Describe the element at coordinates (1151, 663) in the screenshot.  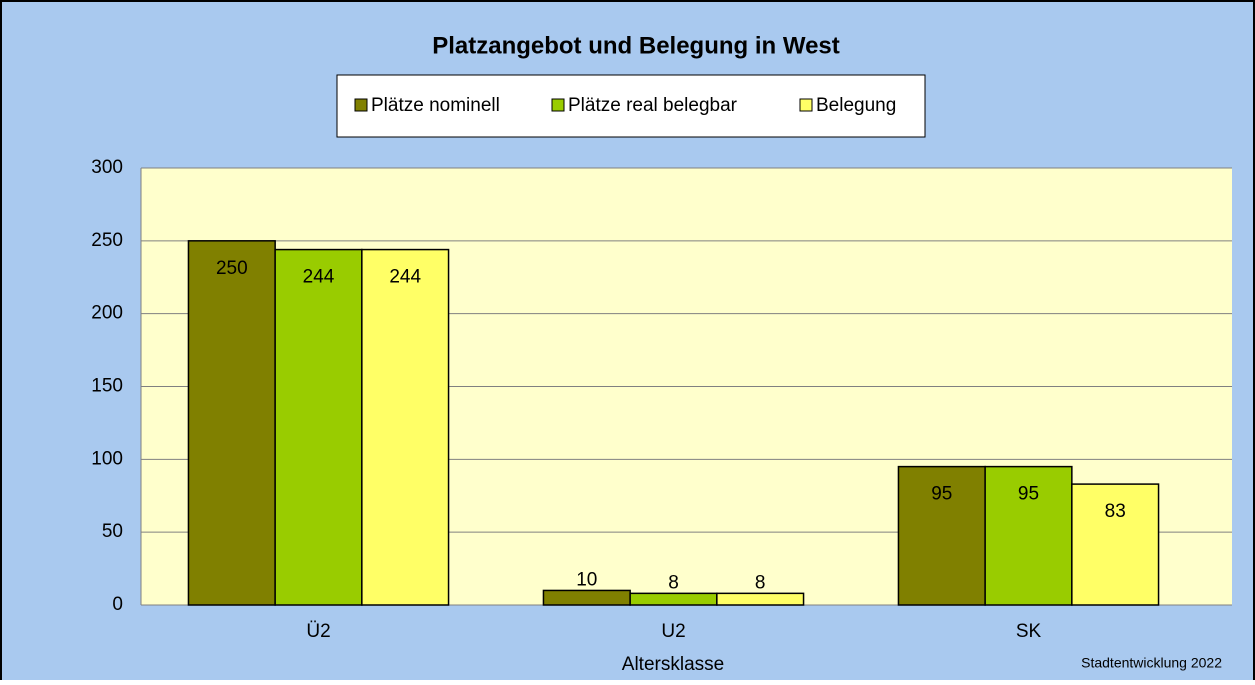
I see `annotation: Stadtentwicklung 2022` at that location.